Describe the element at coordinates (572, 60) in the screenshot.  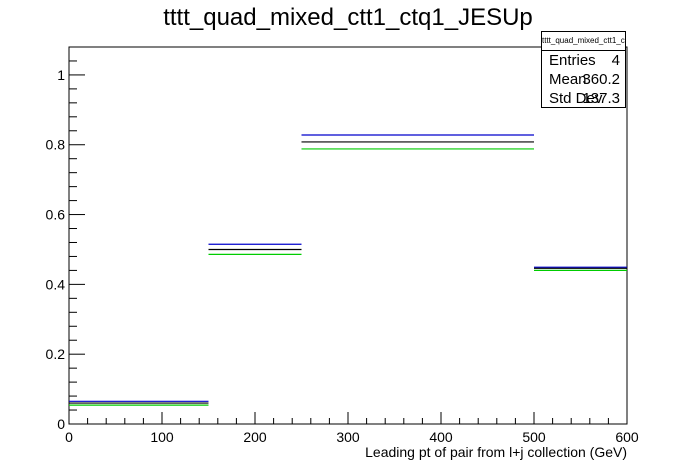
I see `entries-label: Entries` at that location.